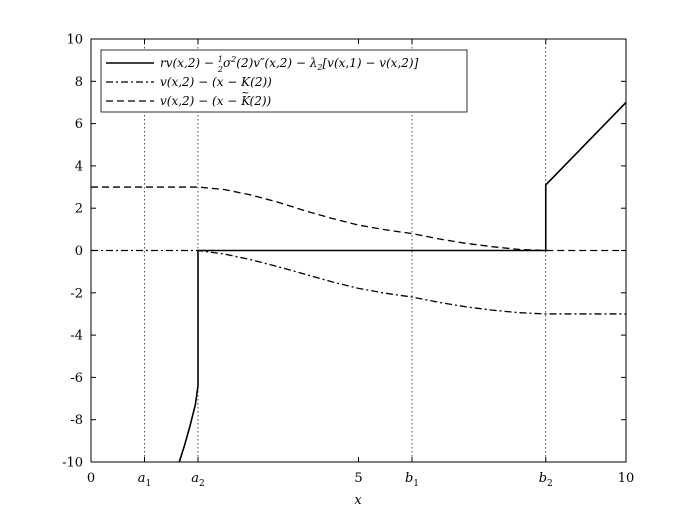  Describe the element at coordinates (626, 478) in the screenshot. I see `x-tick-label-6: 10` at that location.